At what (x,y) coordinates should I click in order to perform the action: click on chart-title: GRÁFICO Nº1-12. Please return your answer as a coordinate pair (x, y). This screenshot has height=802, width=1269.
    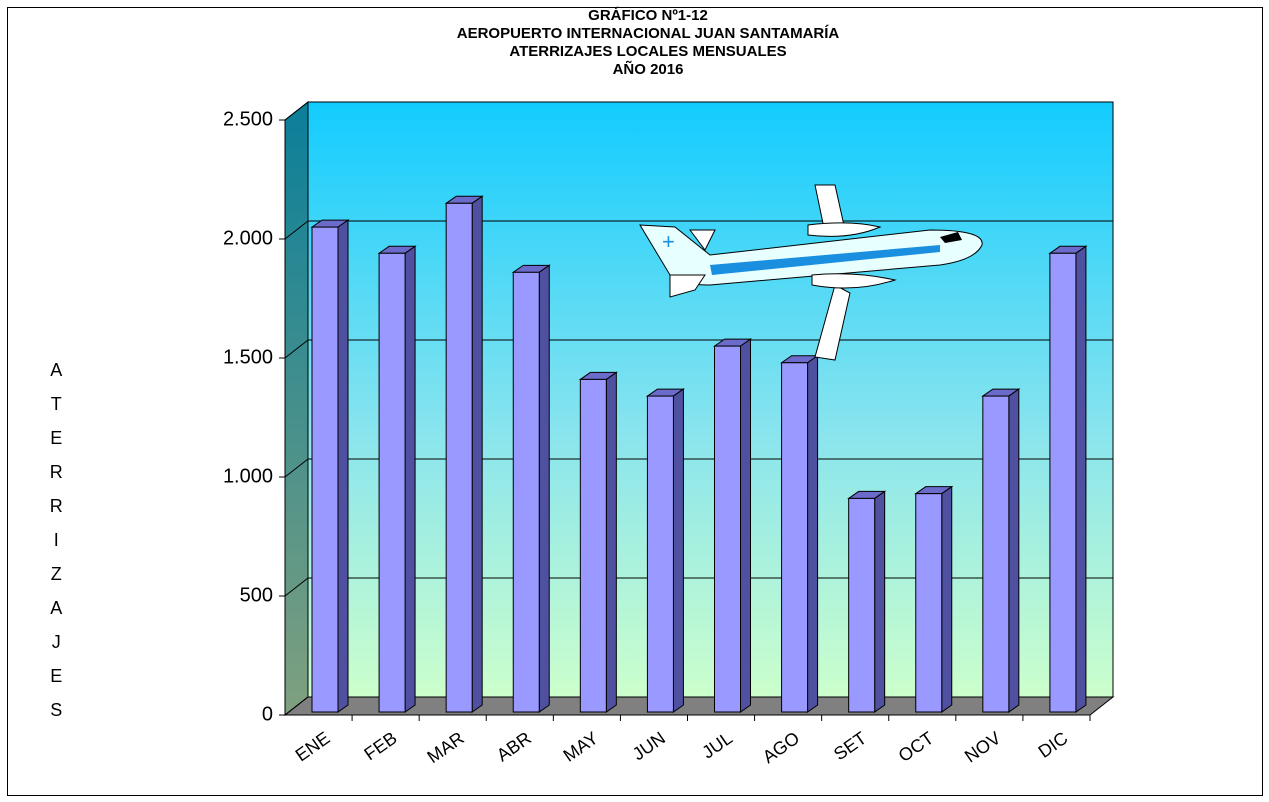
    Looking at the image, I should click on (648, 15).